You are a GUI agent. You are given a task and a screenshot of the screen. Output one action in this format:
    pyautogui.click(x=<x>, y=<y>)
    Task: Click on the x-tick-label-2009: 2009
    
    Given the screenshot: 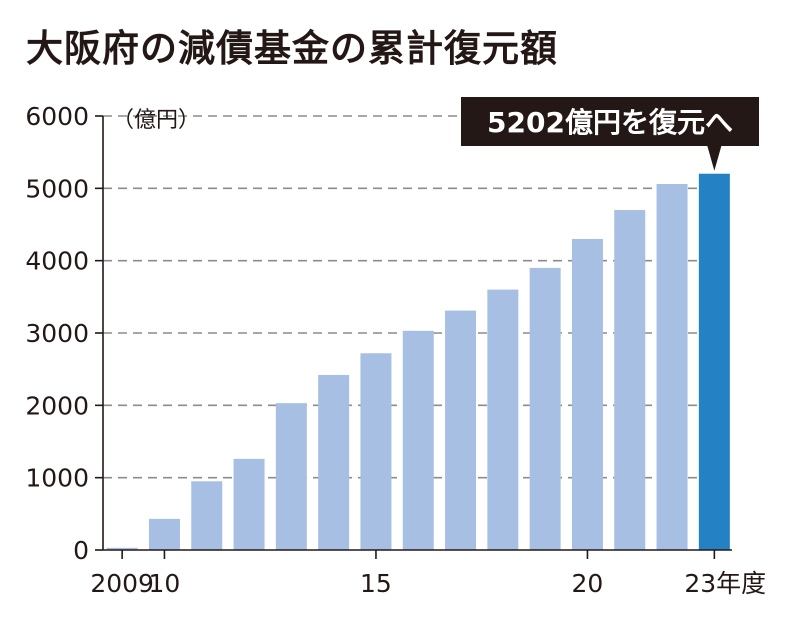 What is the action you would take?
    pyautogui.click(x=122, y=583)
    